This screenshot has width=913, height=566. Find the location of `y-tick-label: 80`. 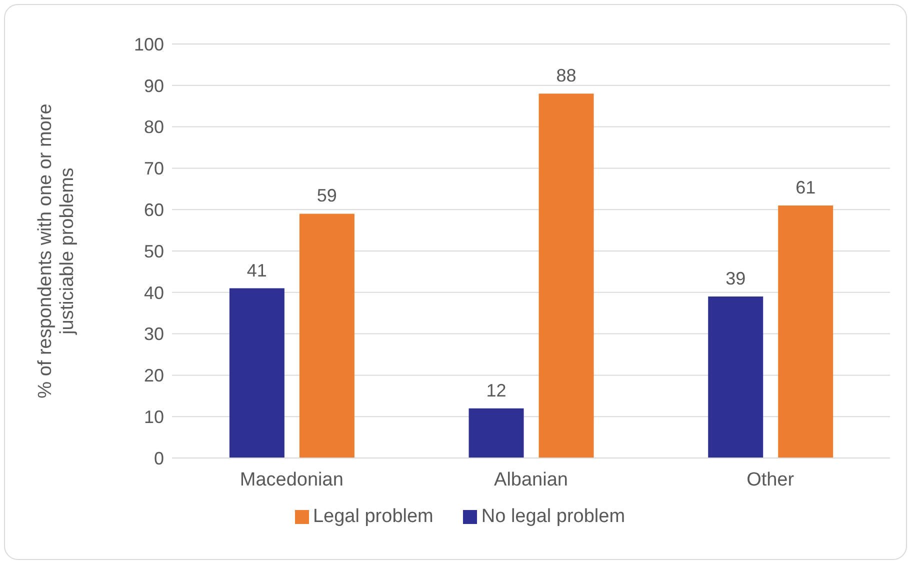

y-tick-label: 80 is located at coordinates (154, 127).